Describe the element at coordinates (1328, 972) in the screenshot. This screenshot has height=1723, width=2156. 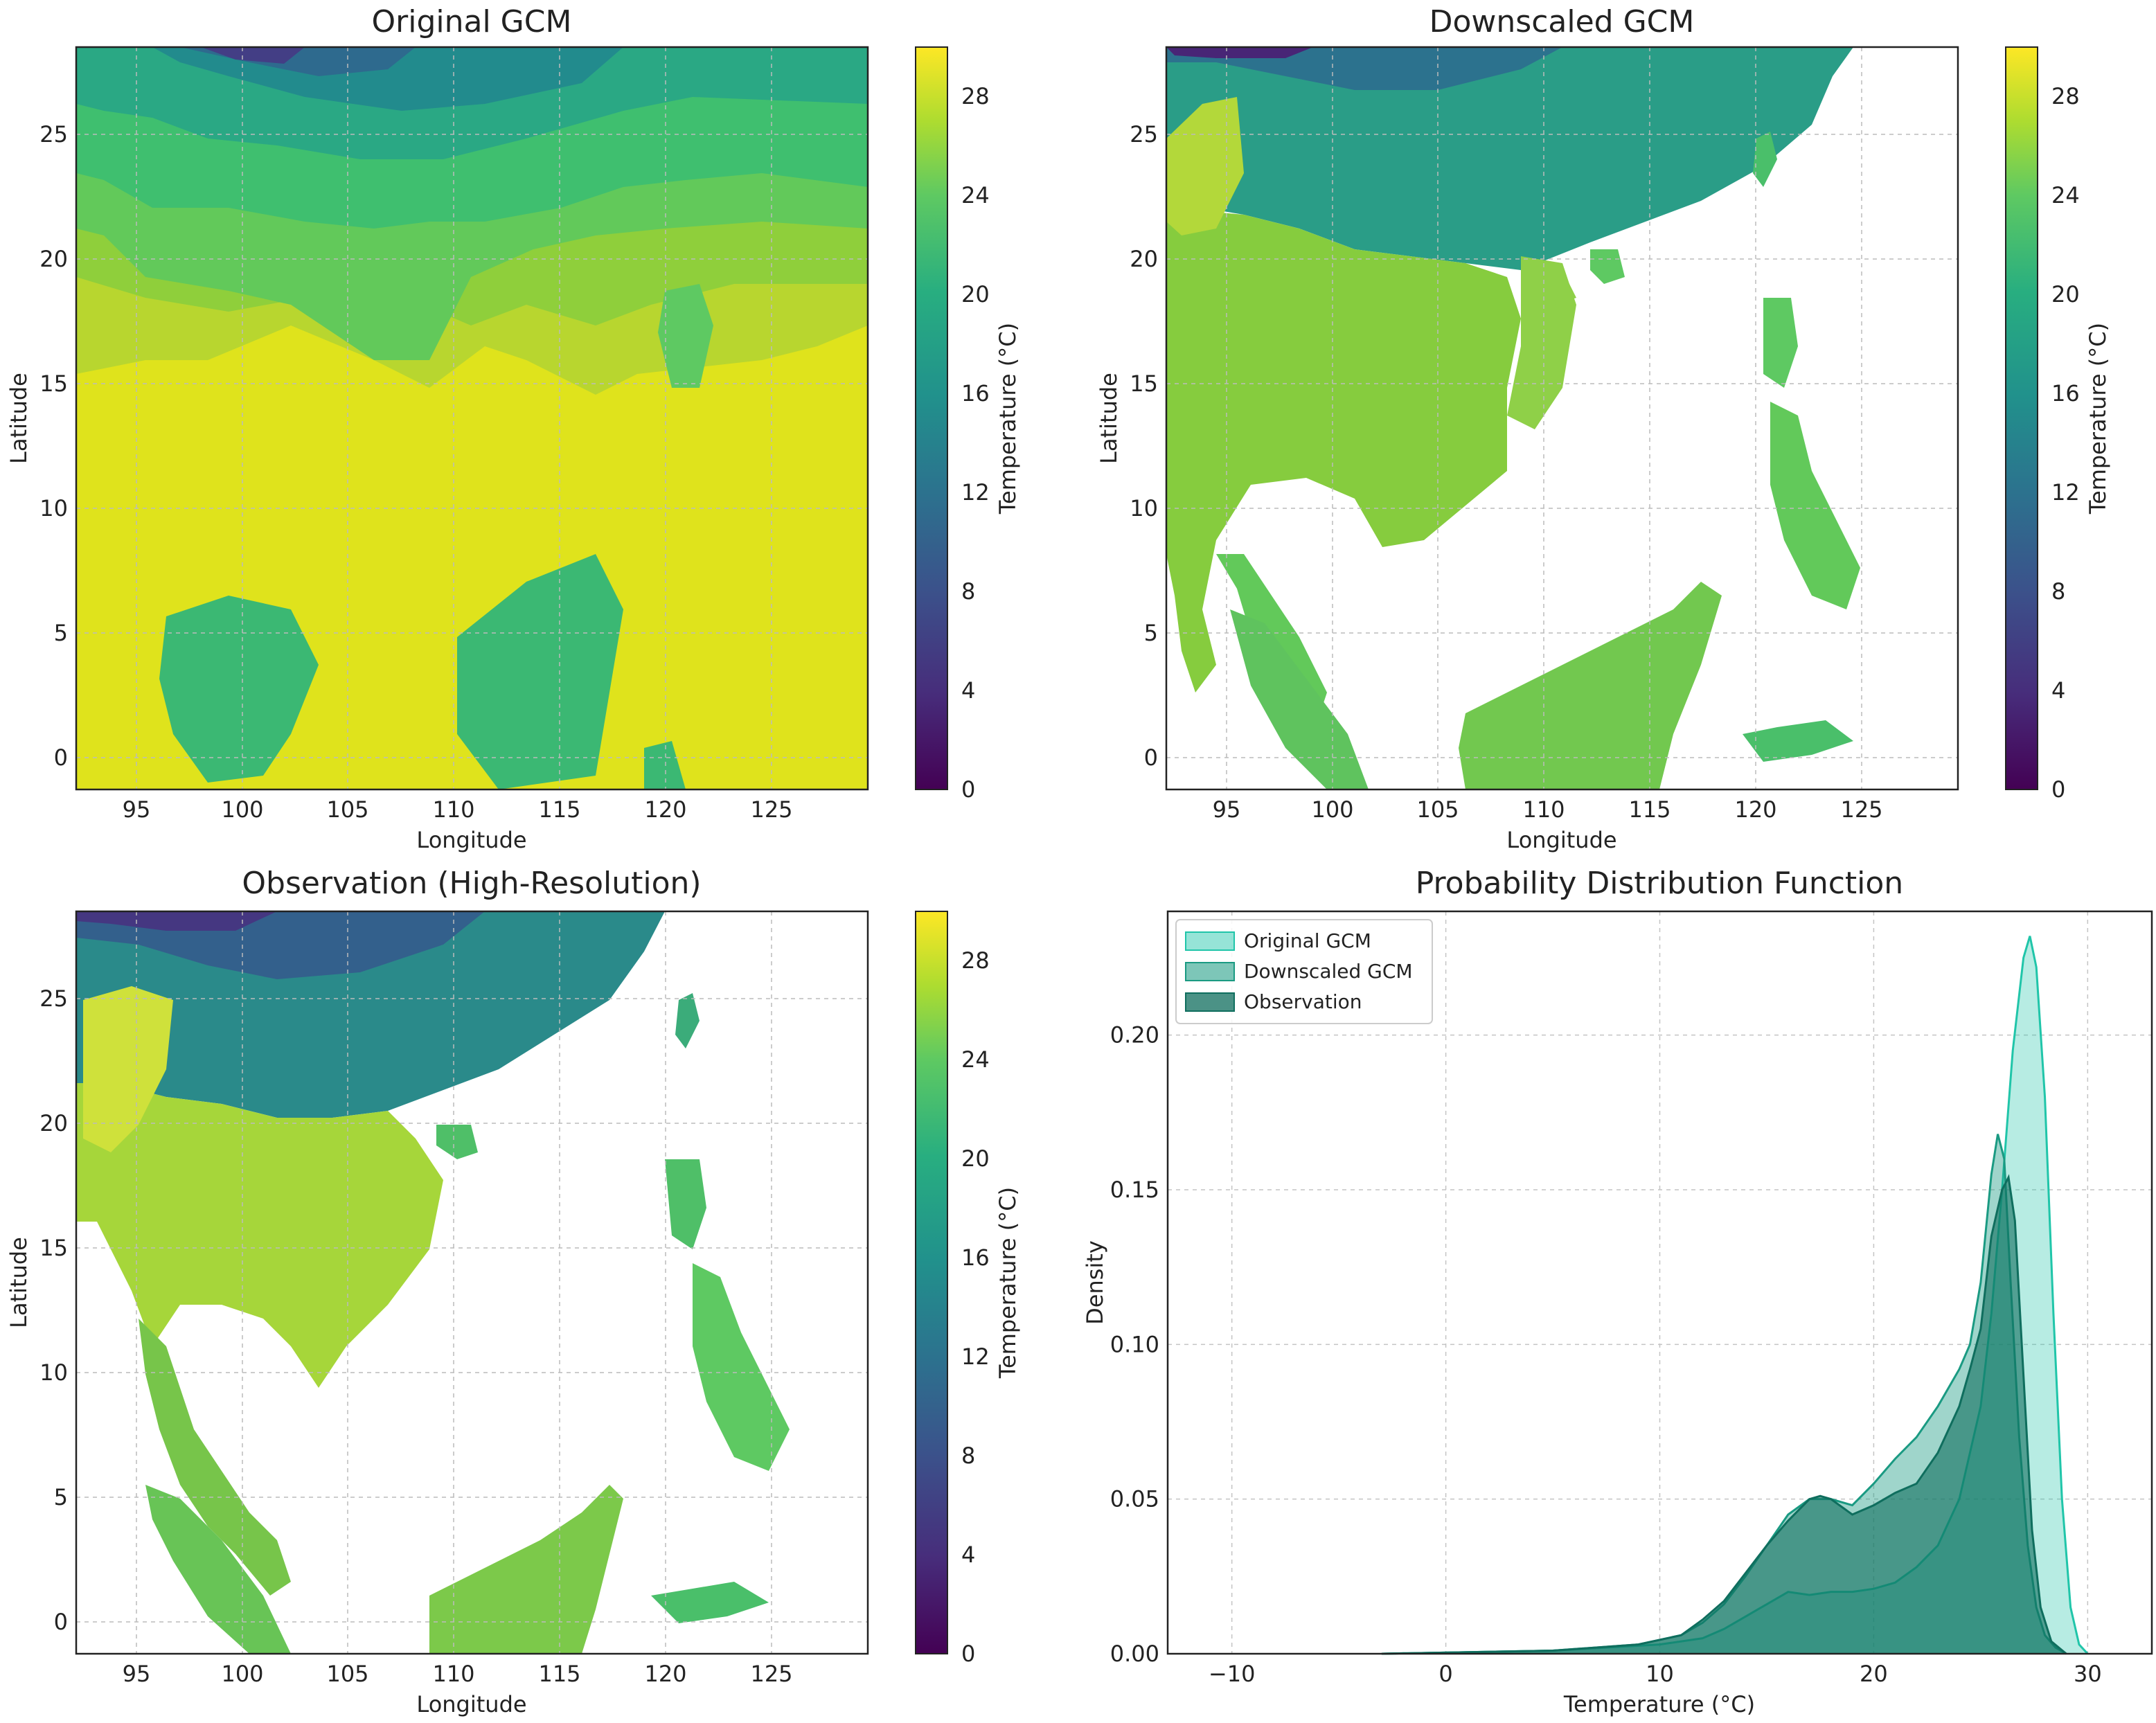
I see `pdf-legend-label: Downscaled GCM` at that location.